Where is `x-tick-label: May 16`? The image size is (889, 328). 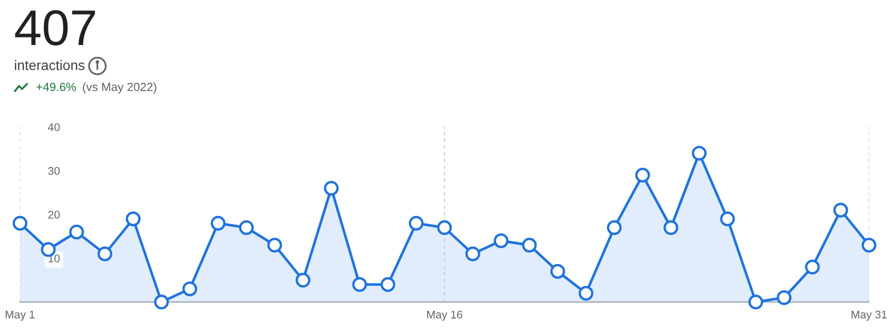 x-tick-label: May 16 is located at coordinates (444, 315).